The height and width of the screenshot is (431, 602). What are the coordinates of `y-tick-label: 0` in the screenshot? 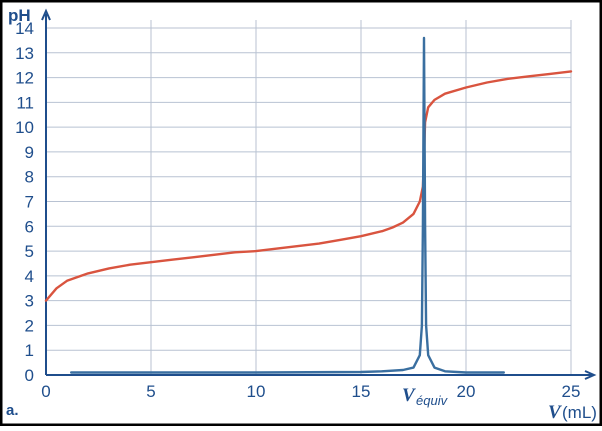 It's located at (29, 375).